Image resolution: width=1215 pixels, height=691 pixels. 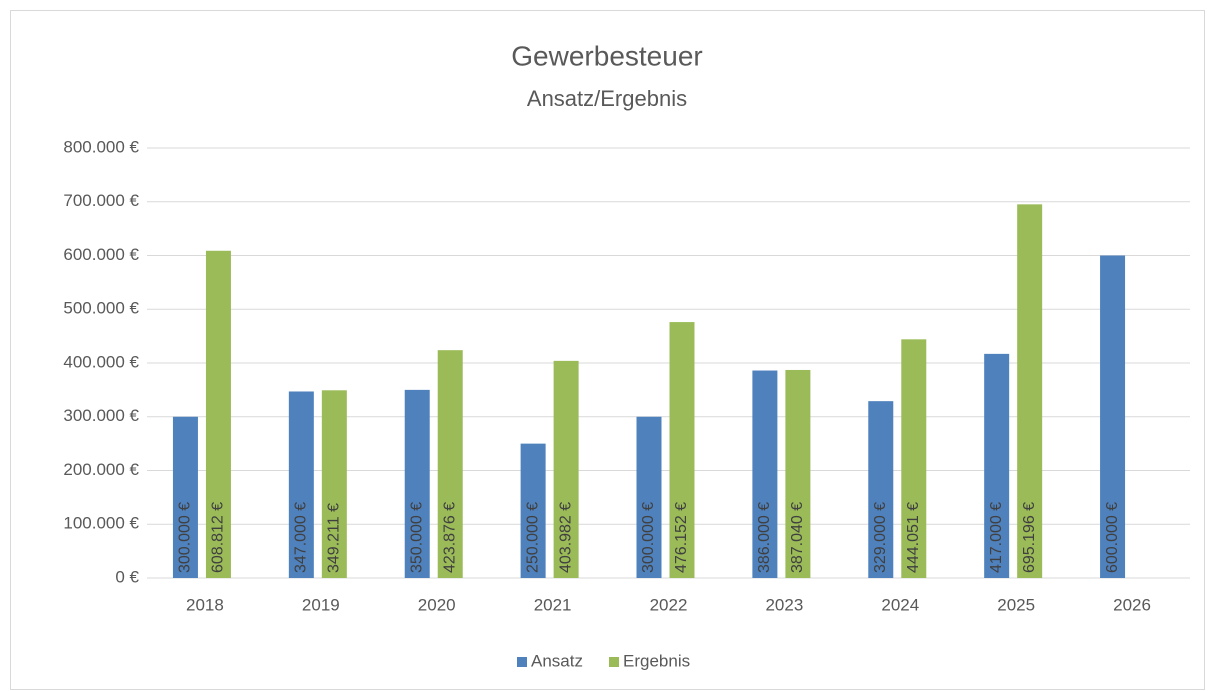 What do you see at coordinates (101, 254) in the screenshot?
I see `y-tick-label: 600.000 €` at bounding box center [101, 254].